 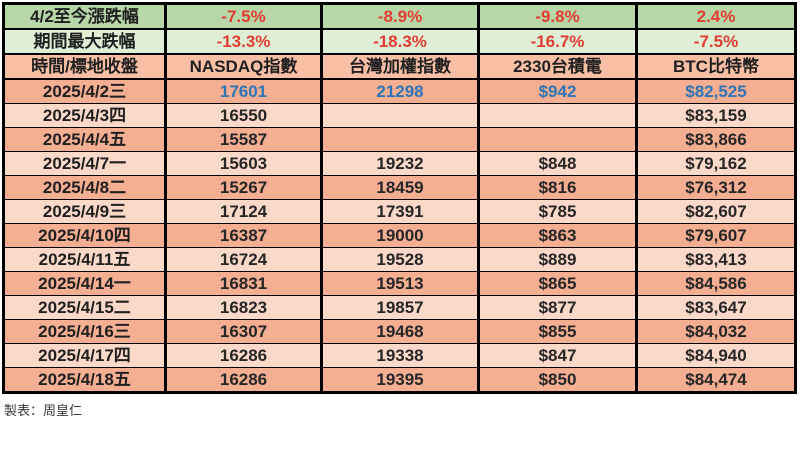 What do you see at coordinates (557, 283) in the screenshot?
I see `tsmc-cell: $865` at bounding box center [557, 283].